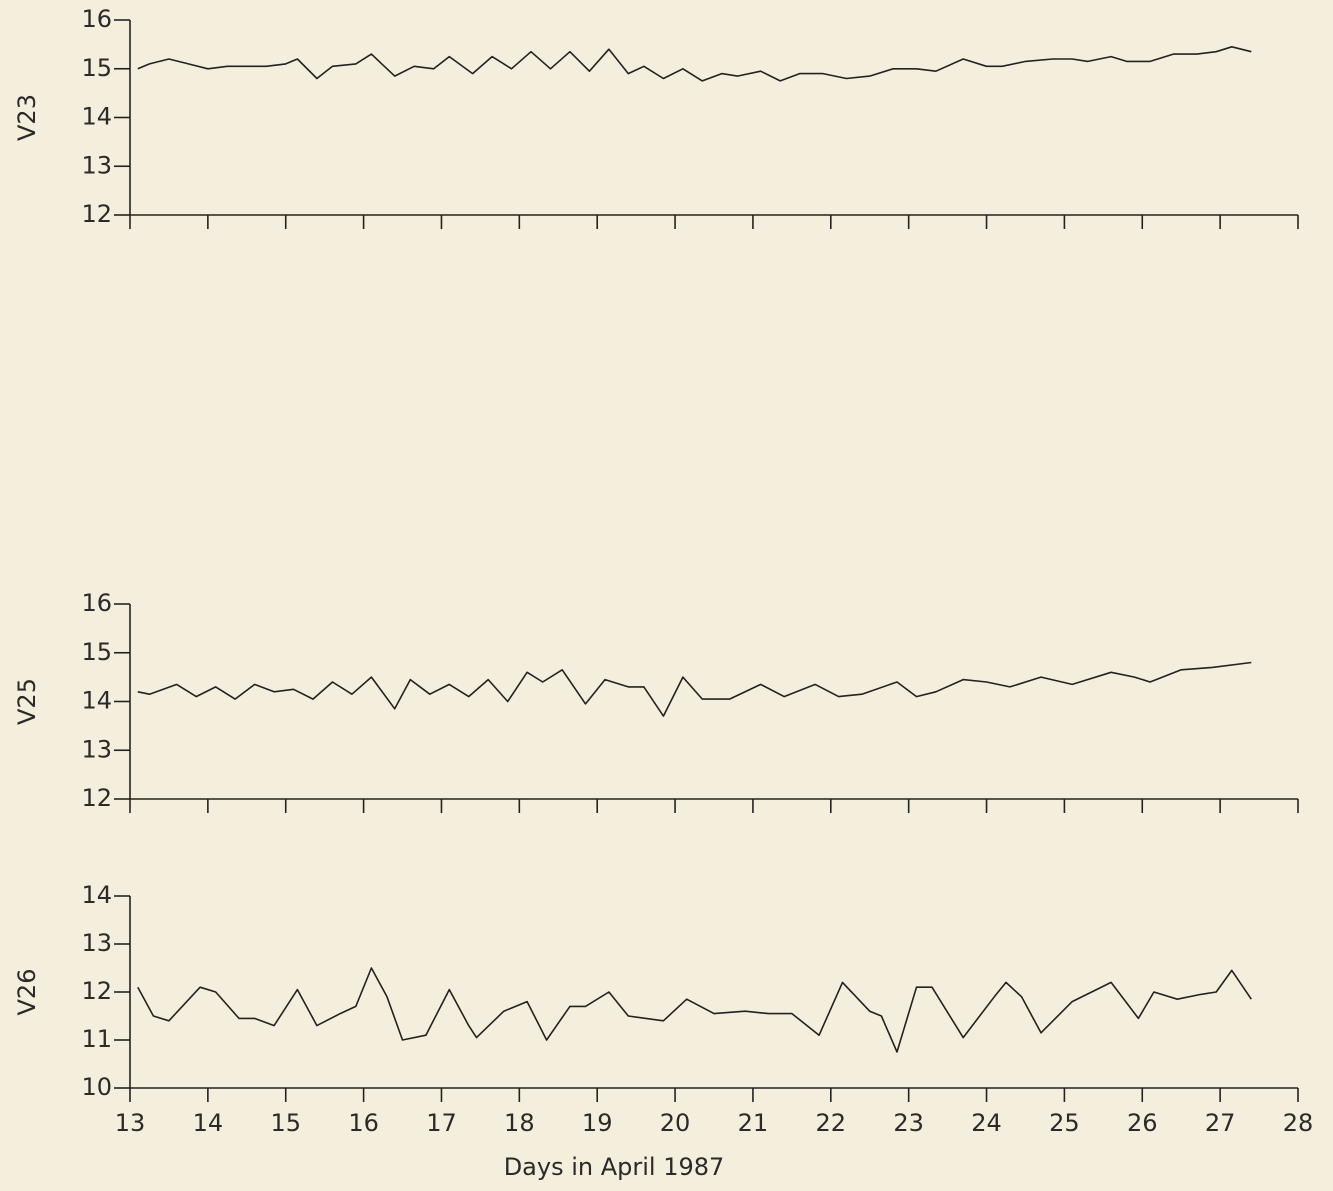 The image size is (1333, 1191). I want to click on y-tick-label: 11, so click(96, 1039).